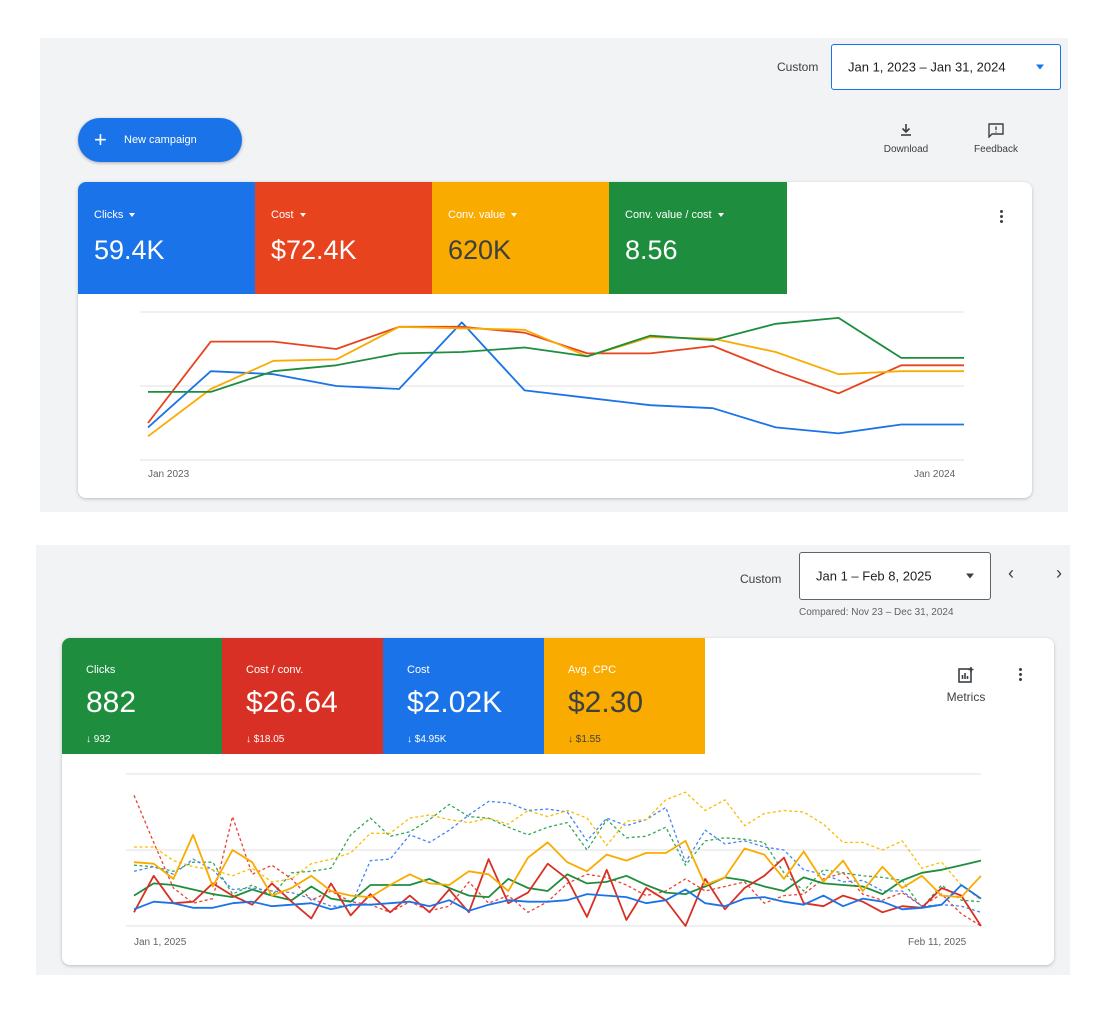 The height and width of the screenshot is (1034, 1106). I want to click on x-axis-start-label: Jan 1, 2025, so click(160, 942).